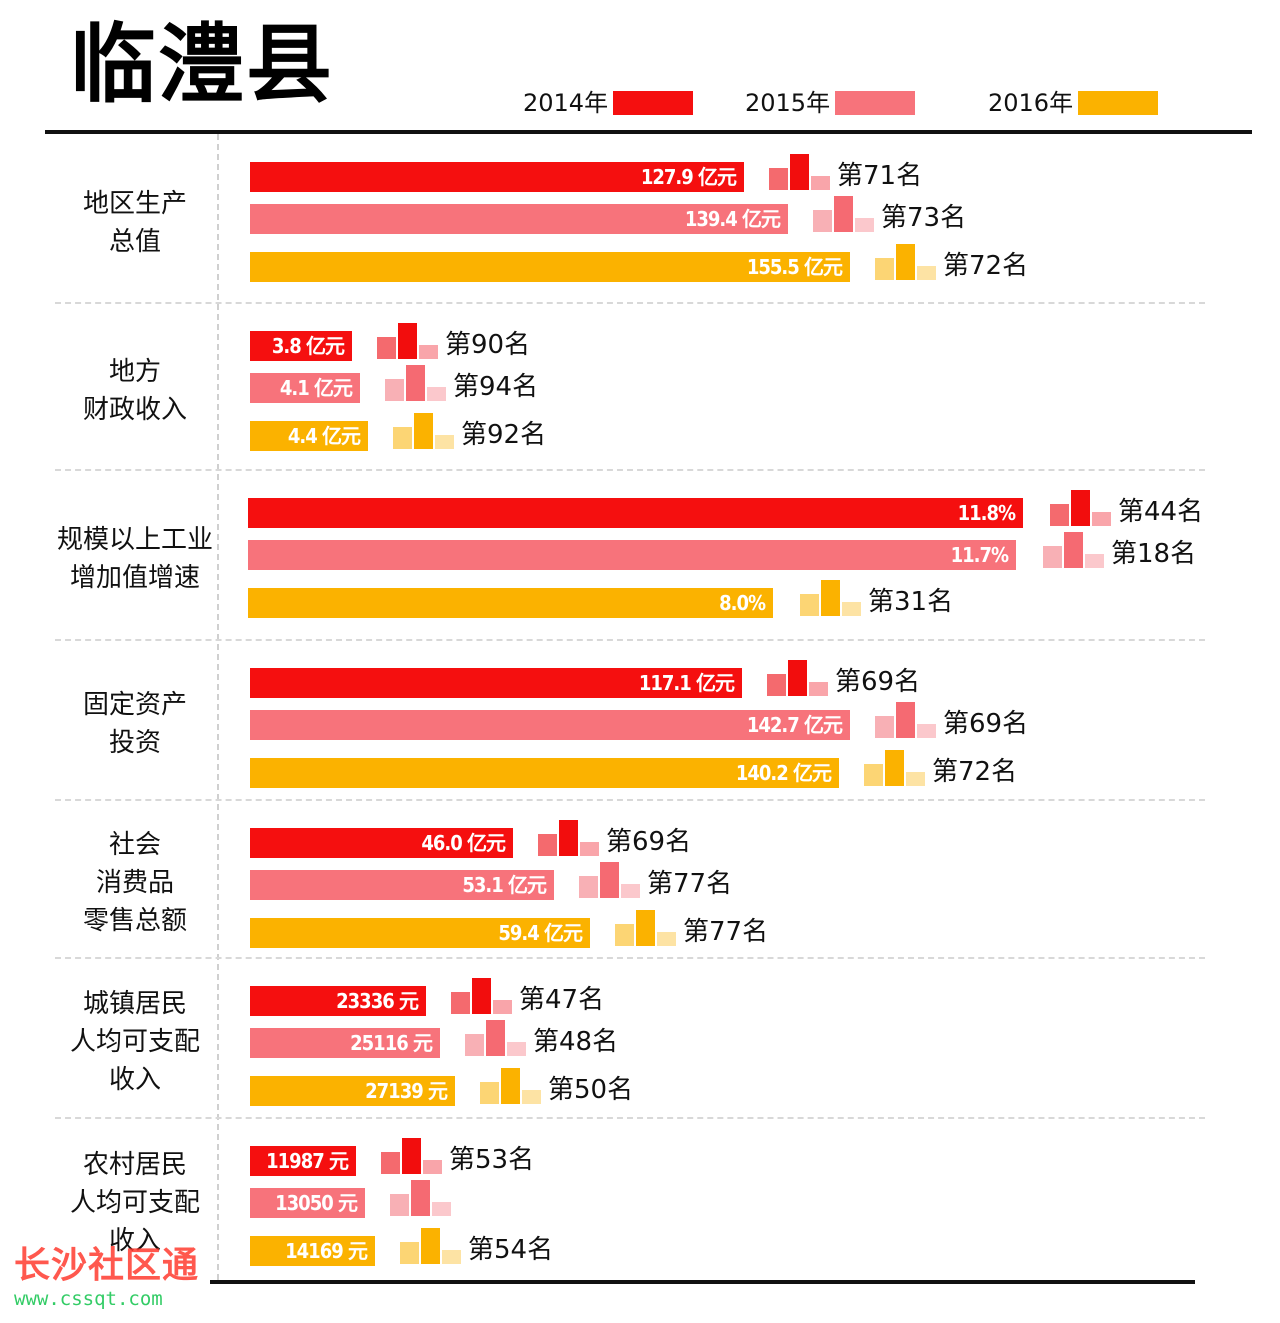 The image size is (1280, 1323). Describe the element at coordinates (134, 390) in the screenshot. I see `category-label: 地方 财政收入` at that location.